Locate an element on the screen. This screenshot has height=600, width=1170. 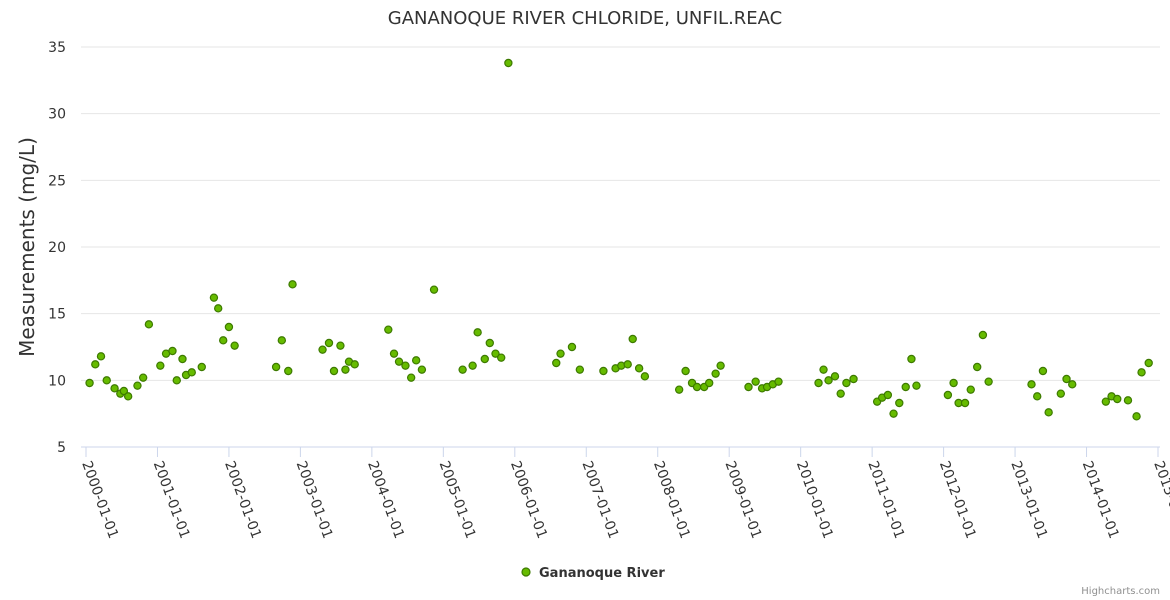
legend: Gananoque River is located at coordinates (593, 573).